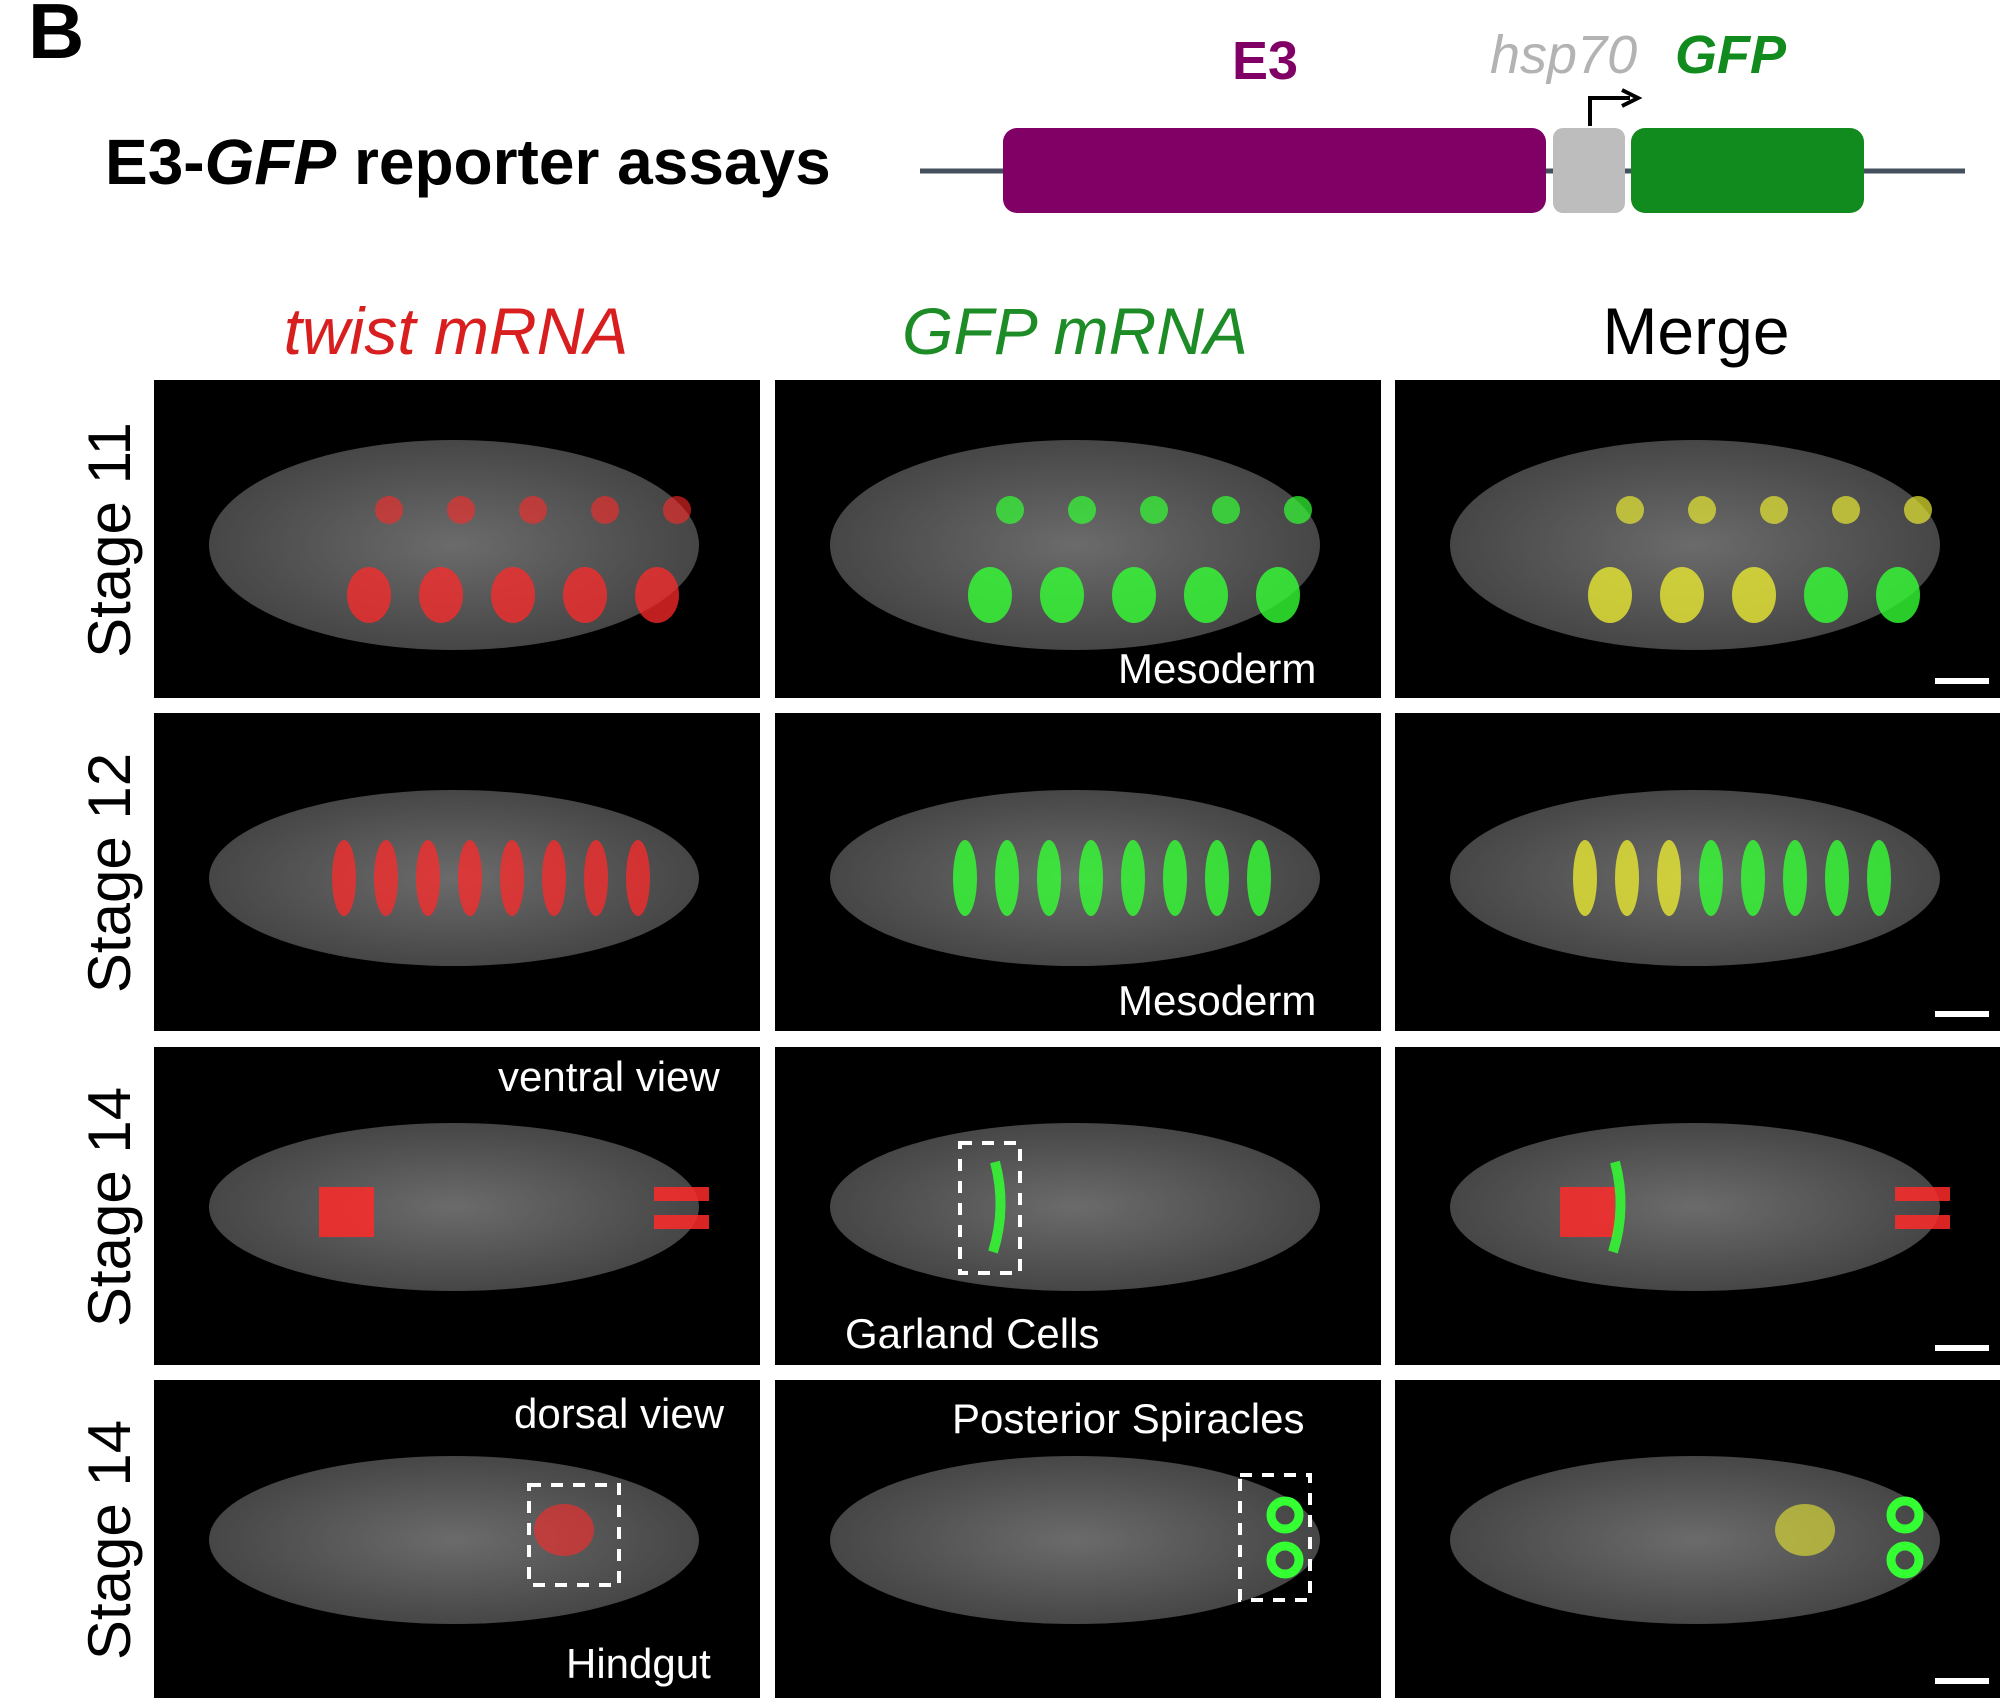 The width and height of the screenshot is (2000, 1700). What do you see at coordinates (1274, 170) in the screenshot?
I see `enhancer-box` at bounding box center [1274, 170].